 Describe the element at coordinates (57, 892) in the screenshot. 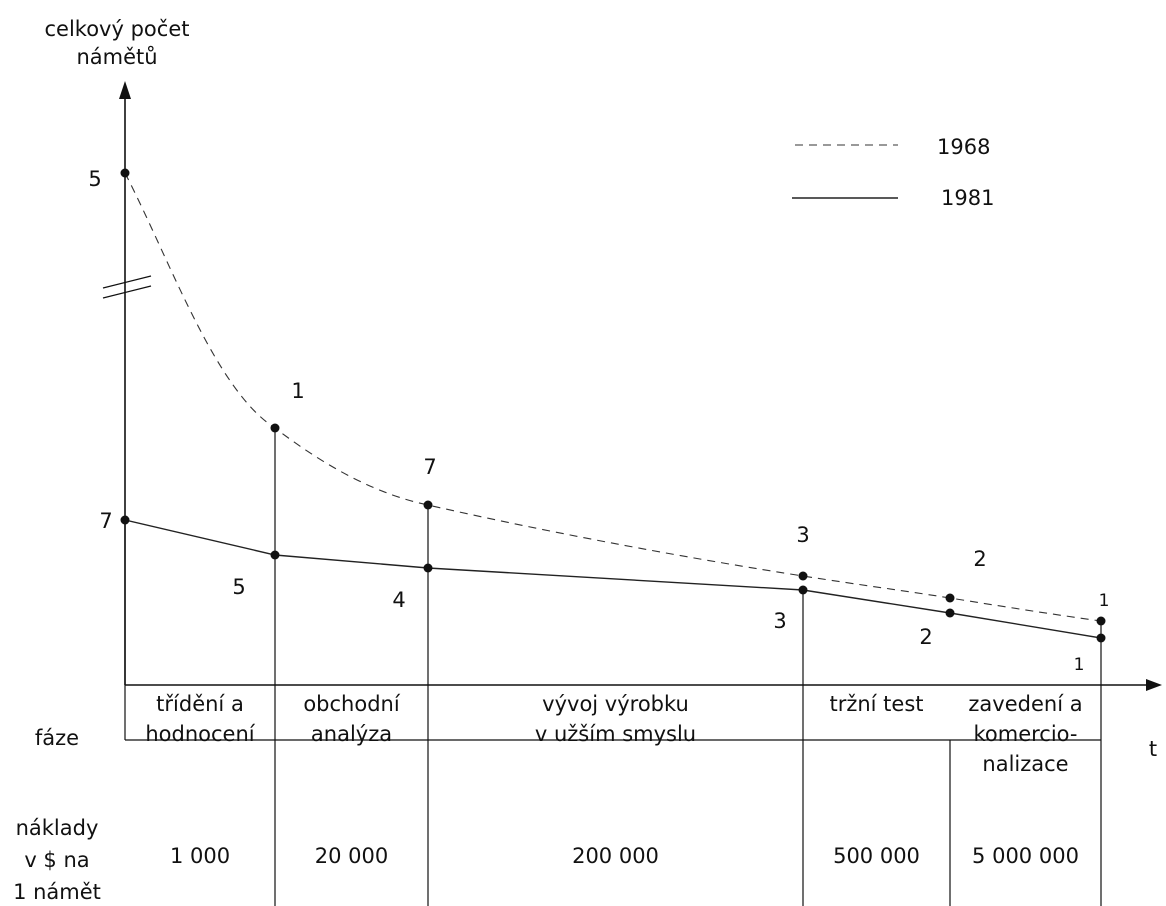

I see `row-label-cost-2: 1 námět` at that location.